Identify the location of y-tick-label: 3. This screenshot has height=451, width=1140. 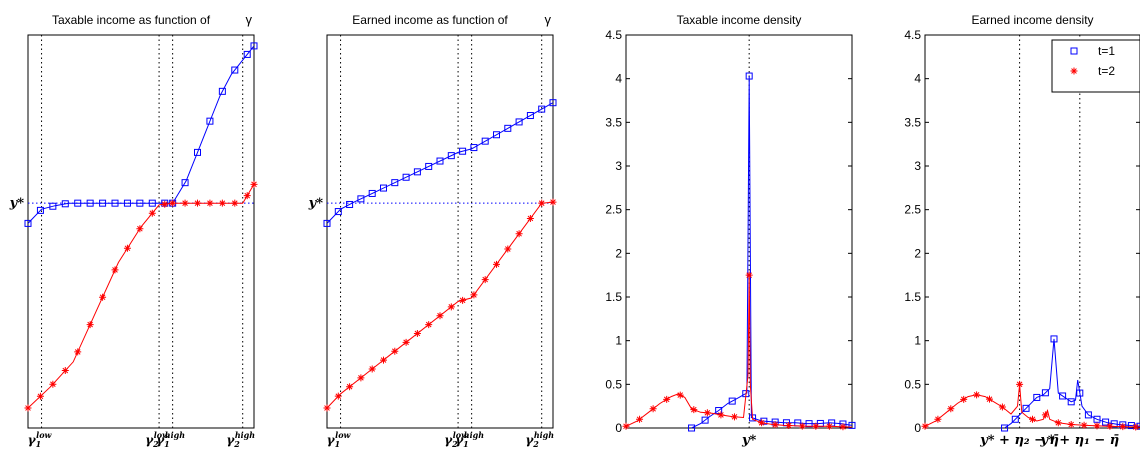
(917, 166).